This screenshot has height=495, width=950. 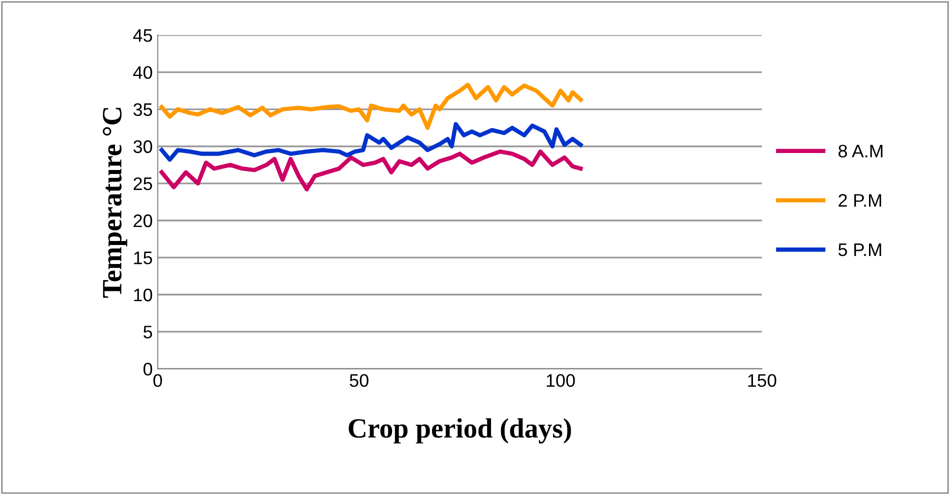 I want to click on y-tick-label: 30, so click(x=142, y=147).